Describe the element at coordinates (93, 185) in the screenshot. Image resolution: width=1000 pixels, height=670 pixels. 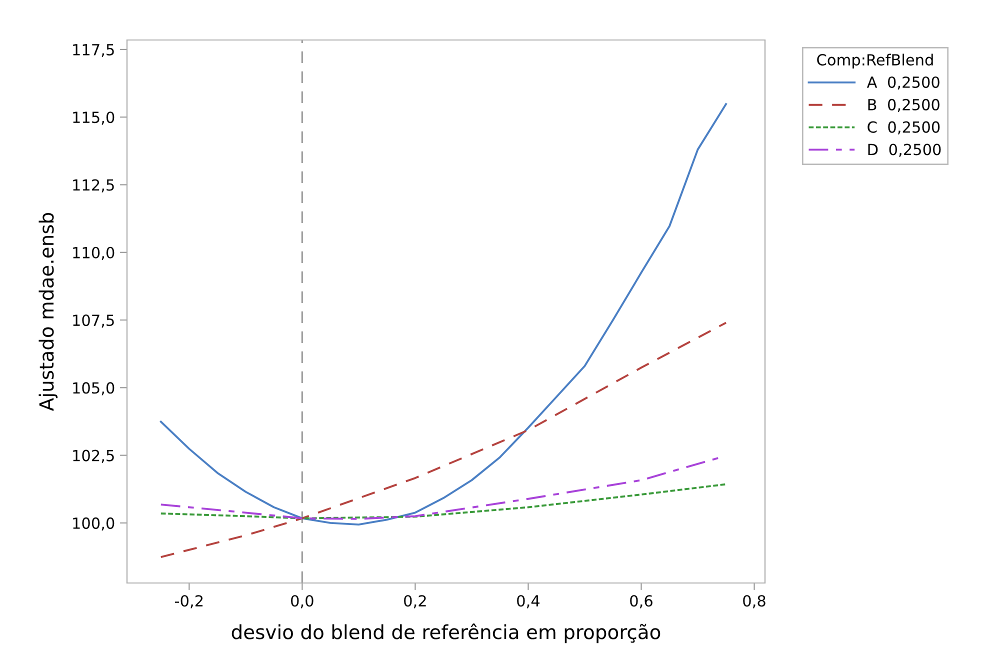
I see `y-tick-label: 112,5` at that location.